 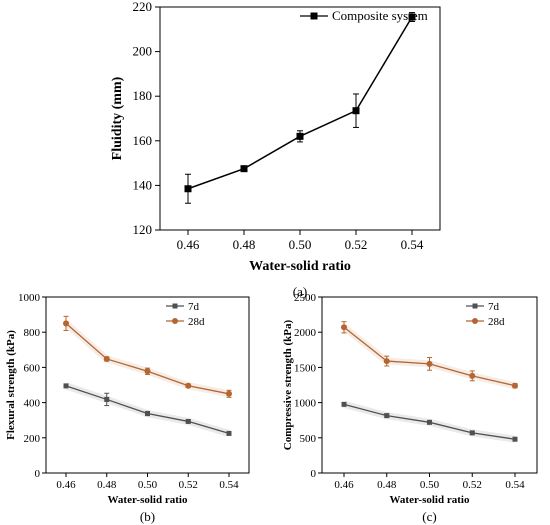 I want to click on y-tick-label: 120, so click(x=143, y=229).